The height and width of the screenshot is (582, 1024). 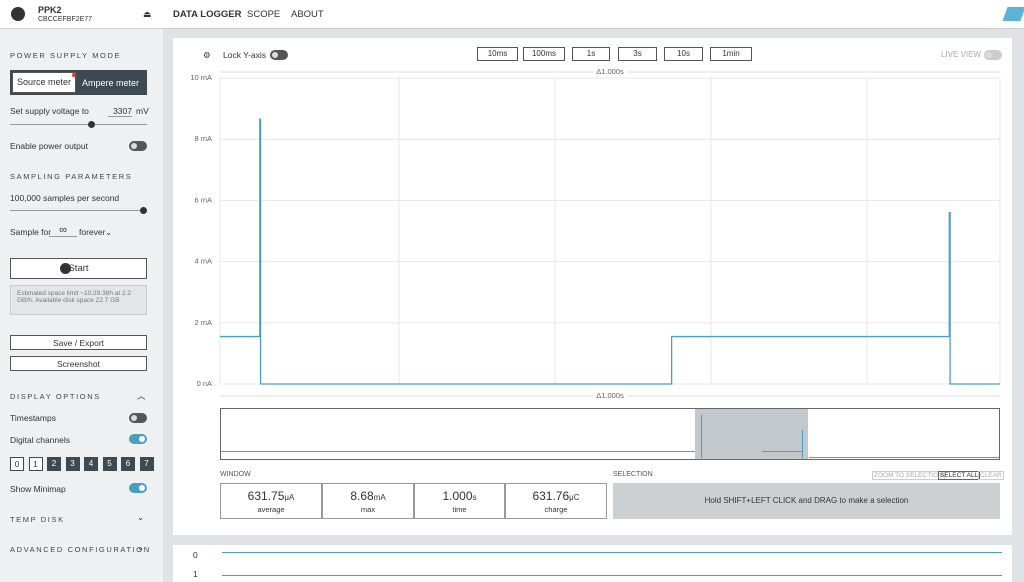 I want to click on label: Show Minimap, so click(x=38, y=489).